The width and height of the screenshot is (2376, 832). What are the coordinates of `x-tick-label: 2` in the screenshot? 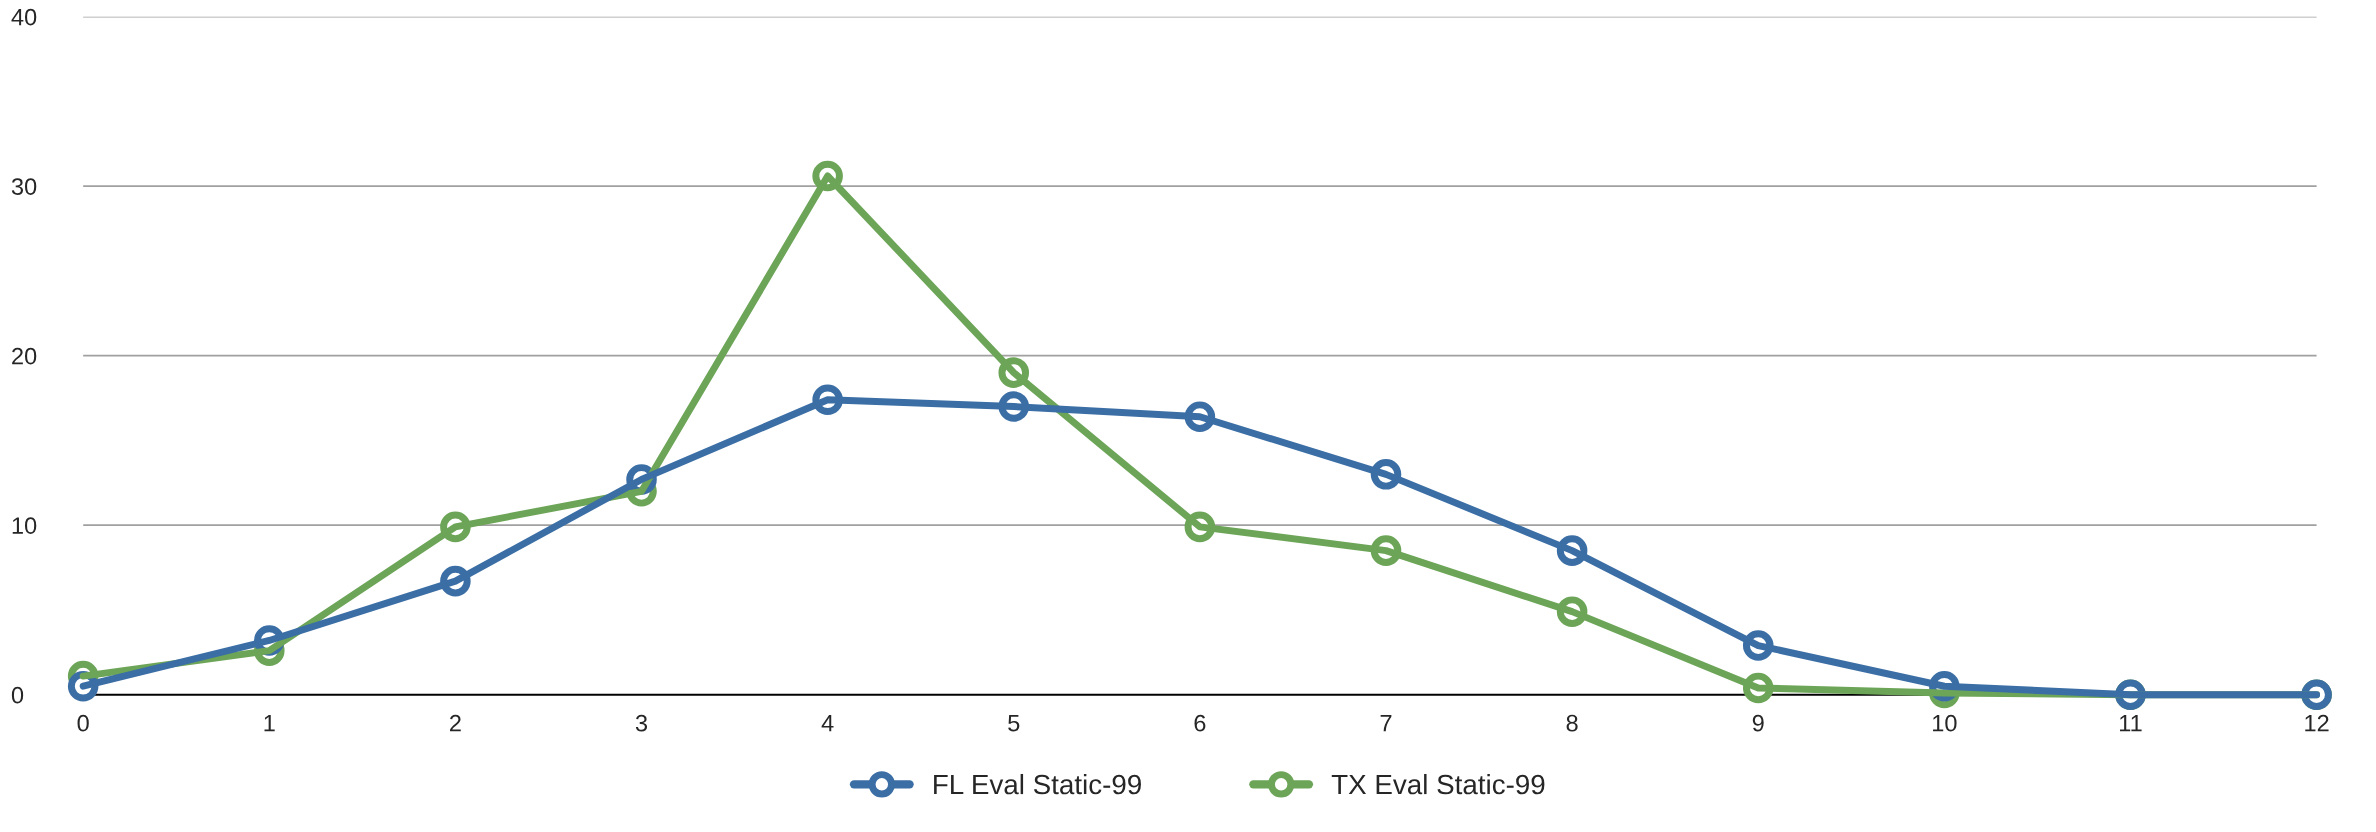 It's located at (455, 723).